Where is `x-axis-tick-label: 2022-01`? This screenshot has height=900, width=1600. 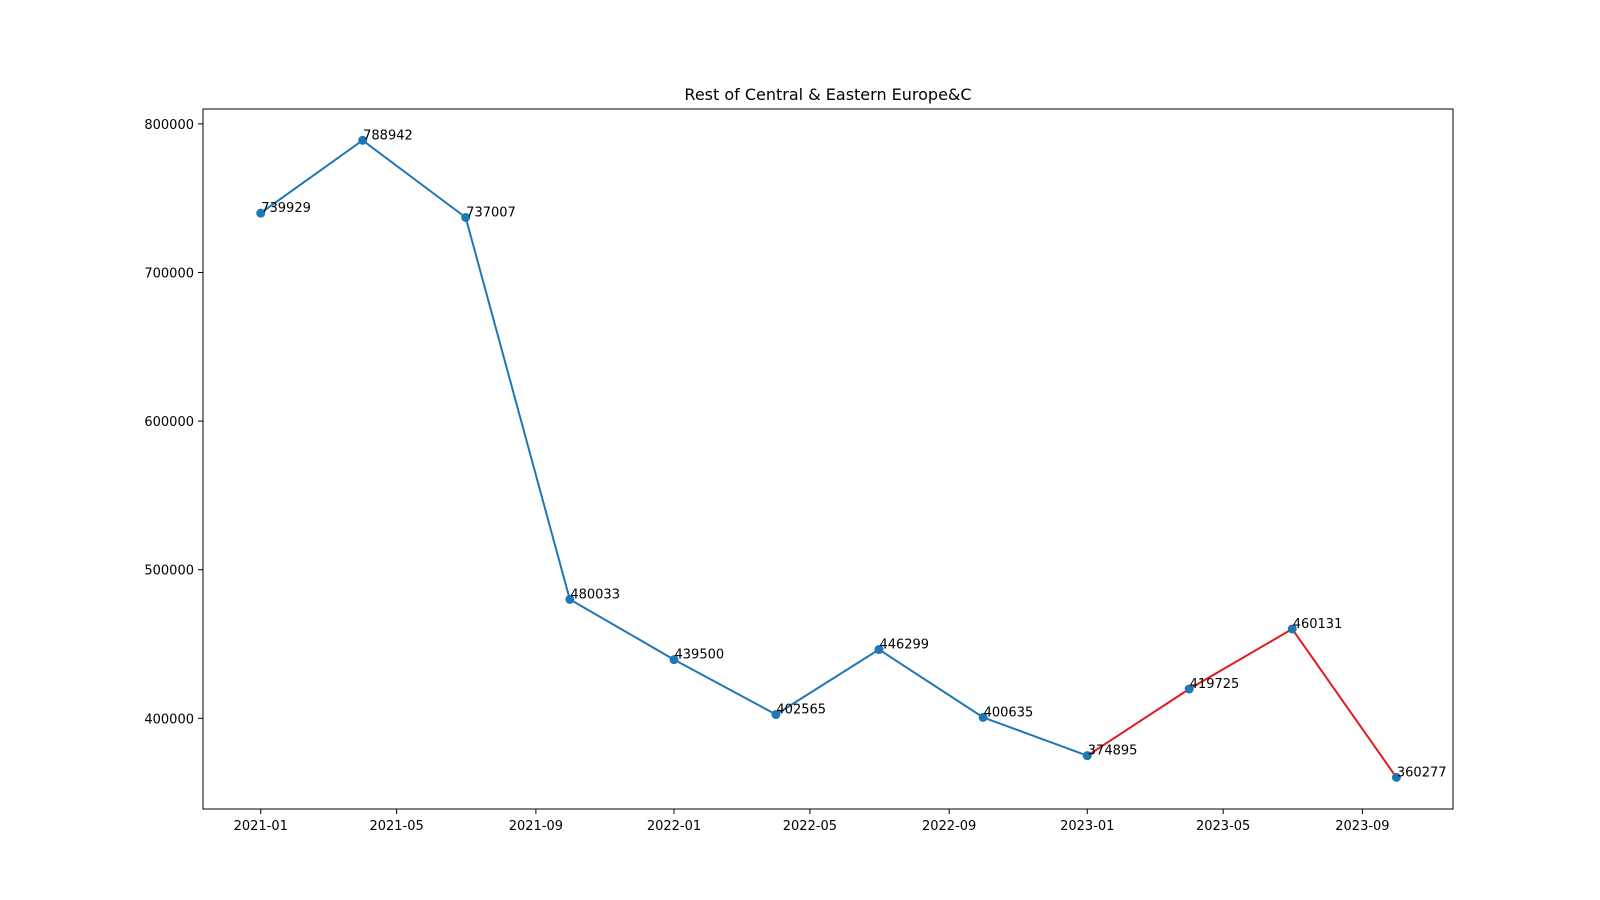
x-axis-tick-label: 2022-01 is located at coordinates (674, 826).